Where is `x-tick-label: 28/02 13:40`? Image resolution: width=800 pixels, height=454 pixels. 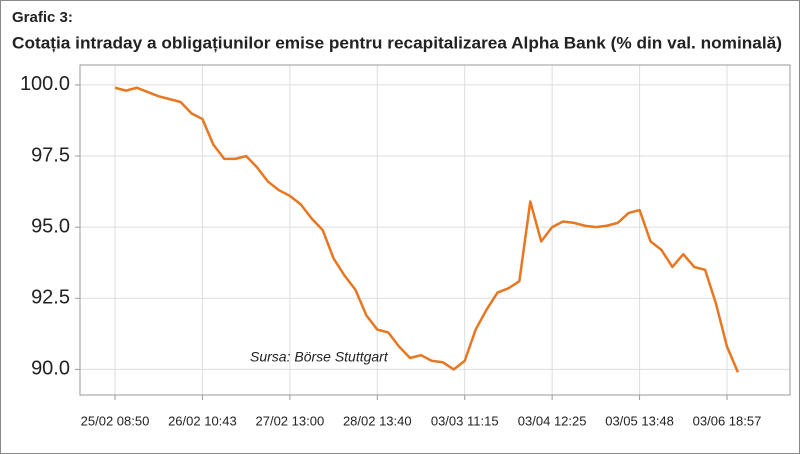 x-tick-label: 28/02 13:40 is located at coordinates (377, 420).